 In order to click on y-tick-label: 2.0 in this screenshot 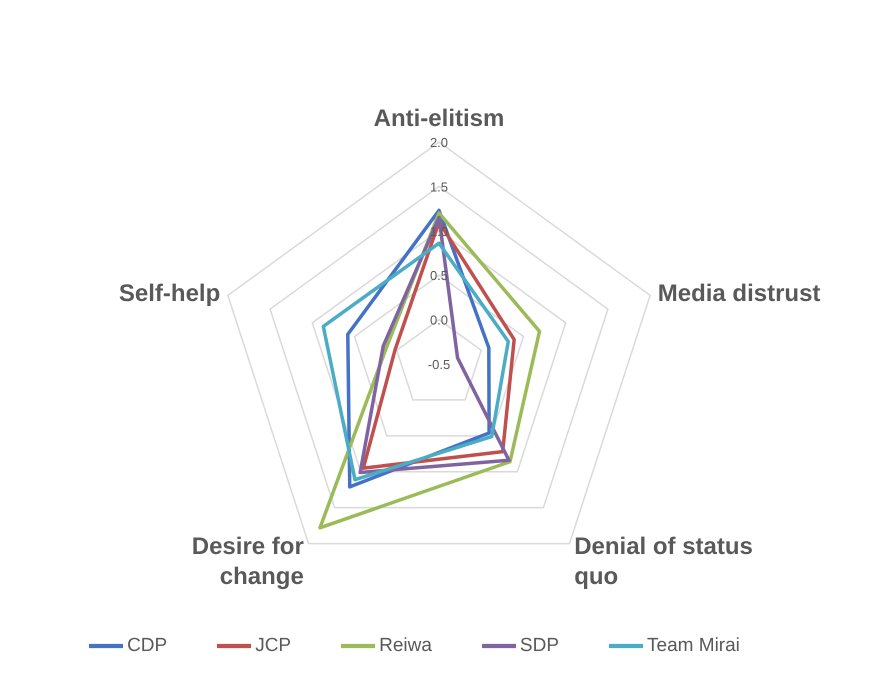, I will do `click(439, 142)`.